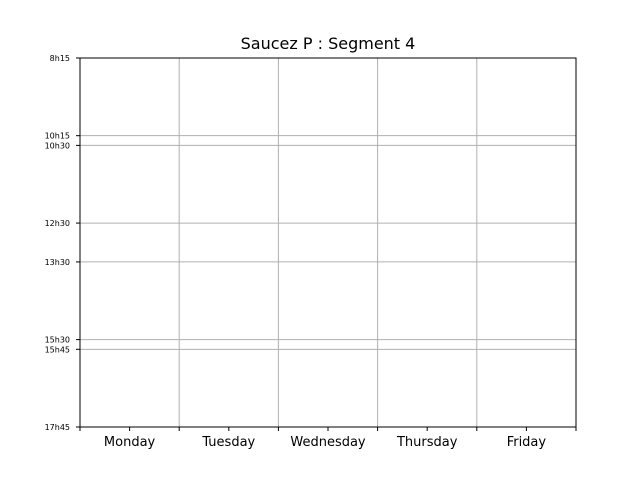 Image resolution: width=640 pixels, height=480 pixels. I want to click on y-tick-label: 13h30, so click(57, 262).